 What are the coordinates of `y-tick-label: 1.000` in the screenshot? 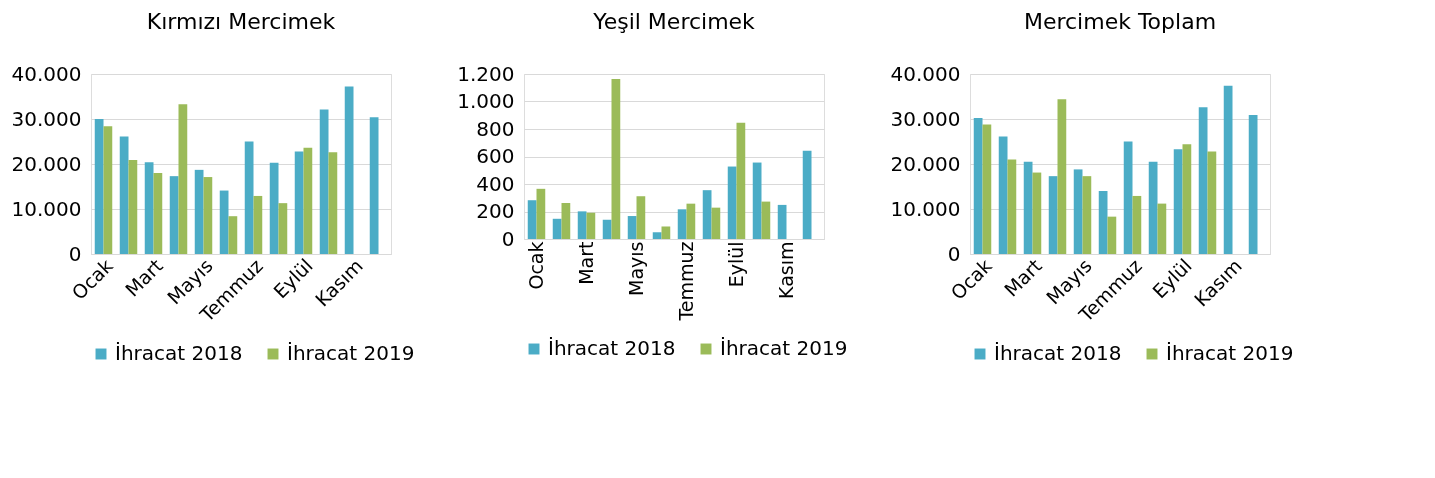 It's located at (486, 101).